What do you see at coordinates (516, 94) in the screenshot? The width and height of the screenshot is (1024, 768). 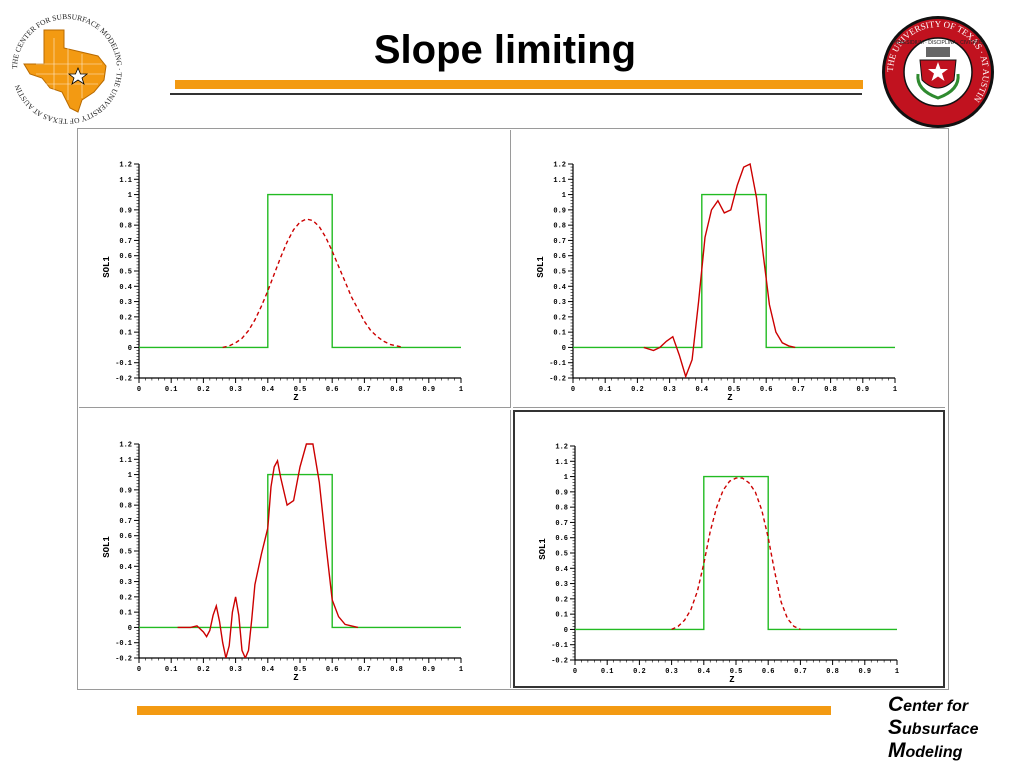 I see `header-dark-rule` at bounding box center [516, 94].